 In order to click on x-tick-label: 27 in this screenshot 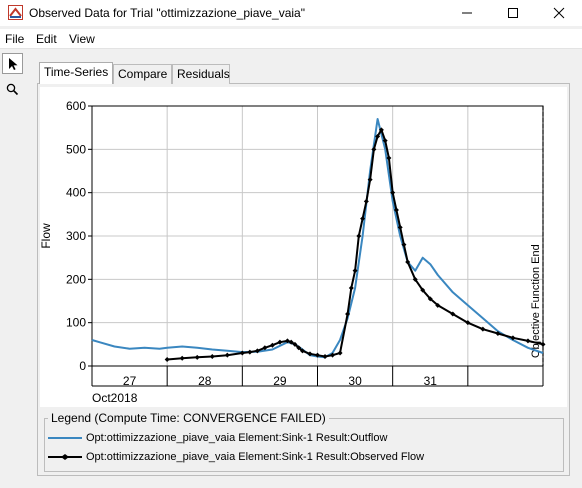, I will do `click(130, 381)`.